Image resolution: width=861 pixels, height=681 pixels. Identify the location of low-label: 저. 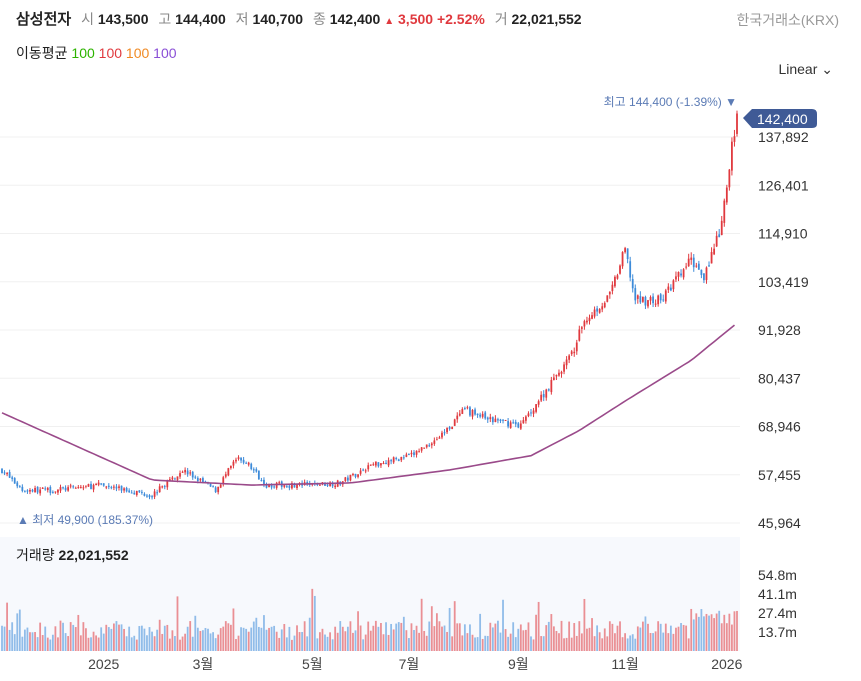
(242, 19).